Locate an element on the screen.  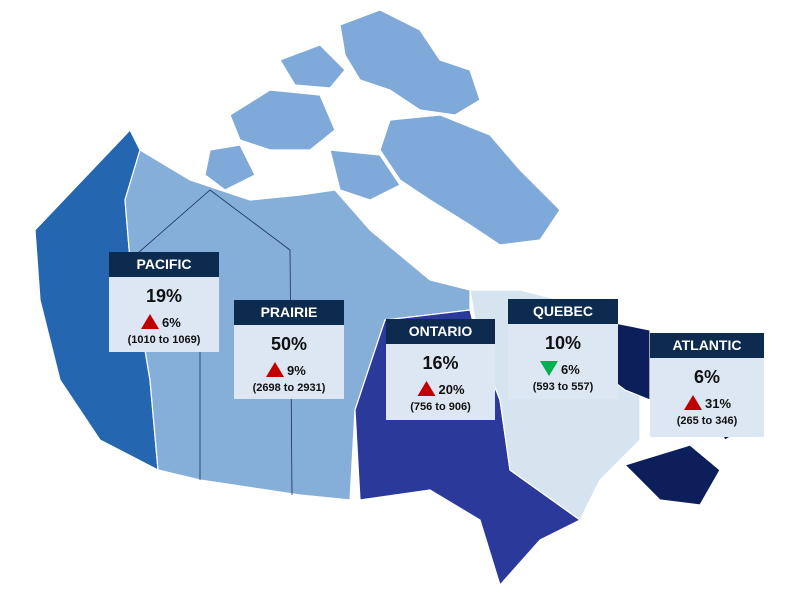
region-share: 6% is located at coordinates (707, 377).